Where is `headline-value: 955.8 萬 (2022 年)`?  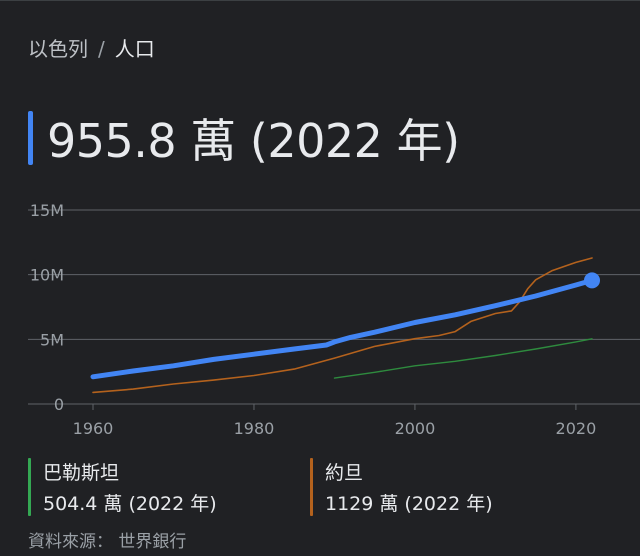
headline-value: 955.8 萬 (2022 年) is located at coordinates (253, 141).